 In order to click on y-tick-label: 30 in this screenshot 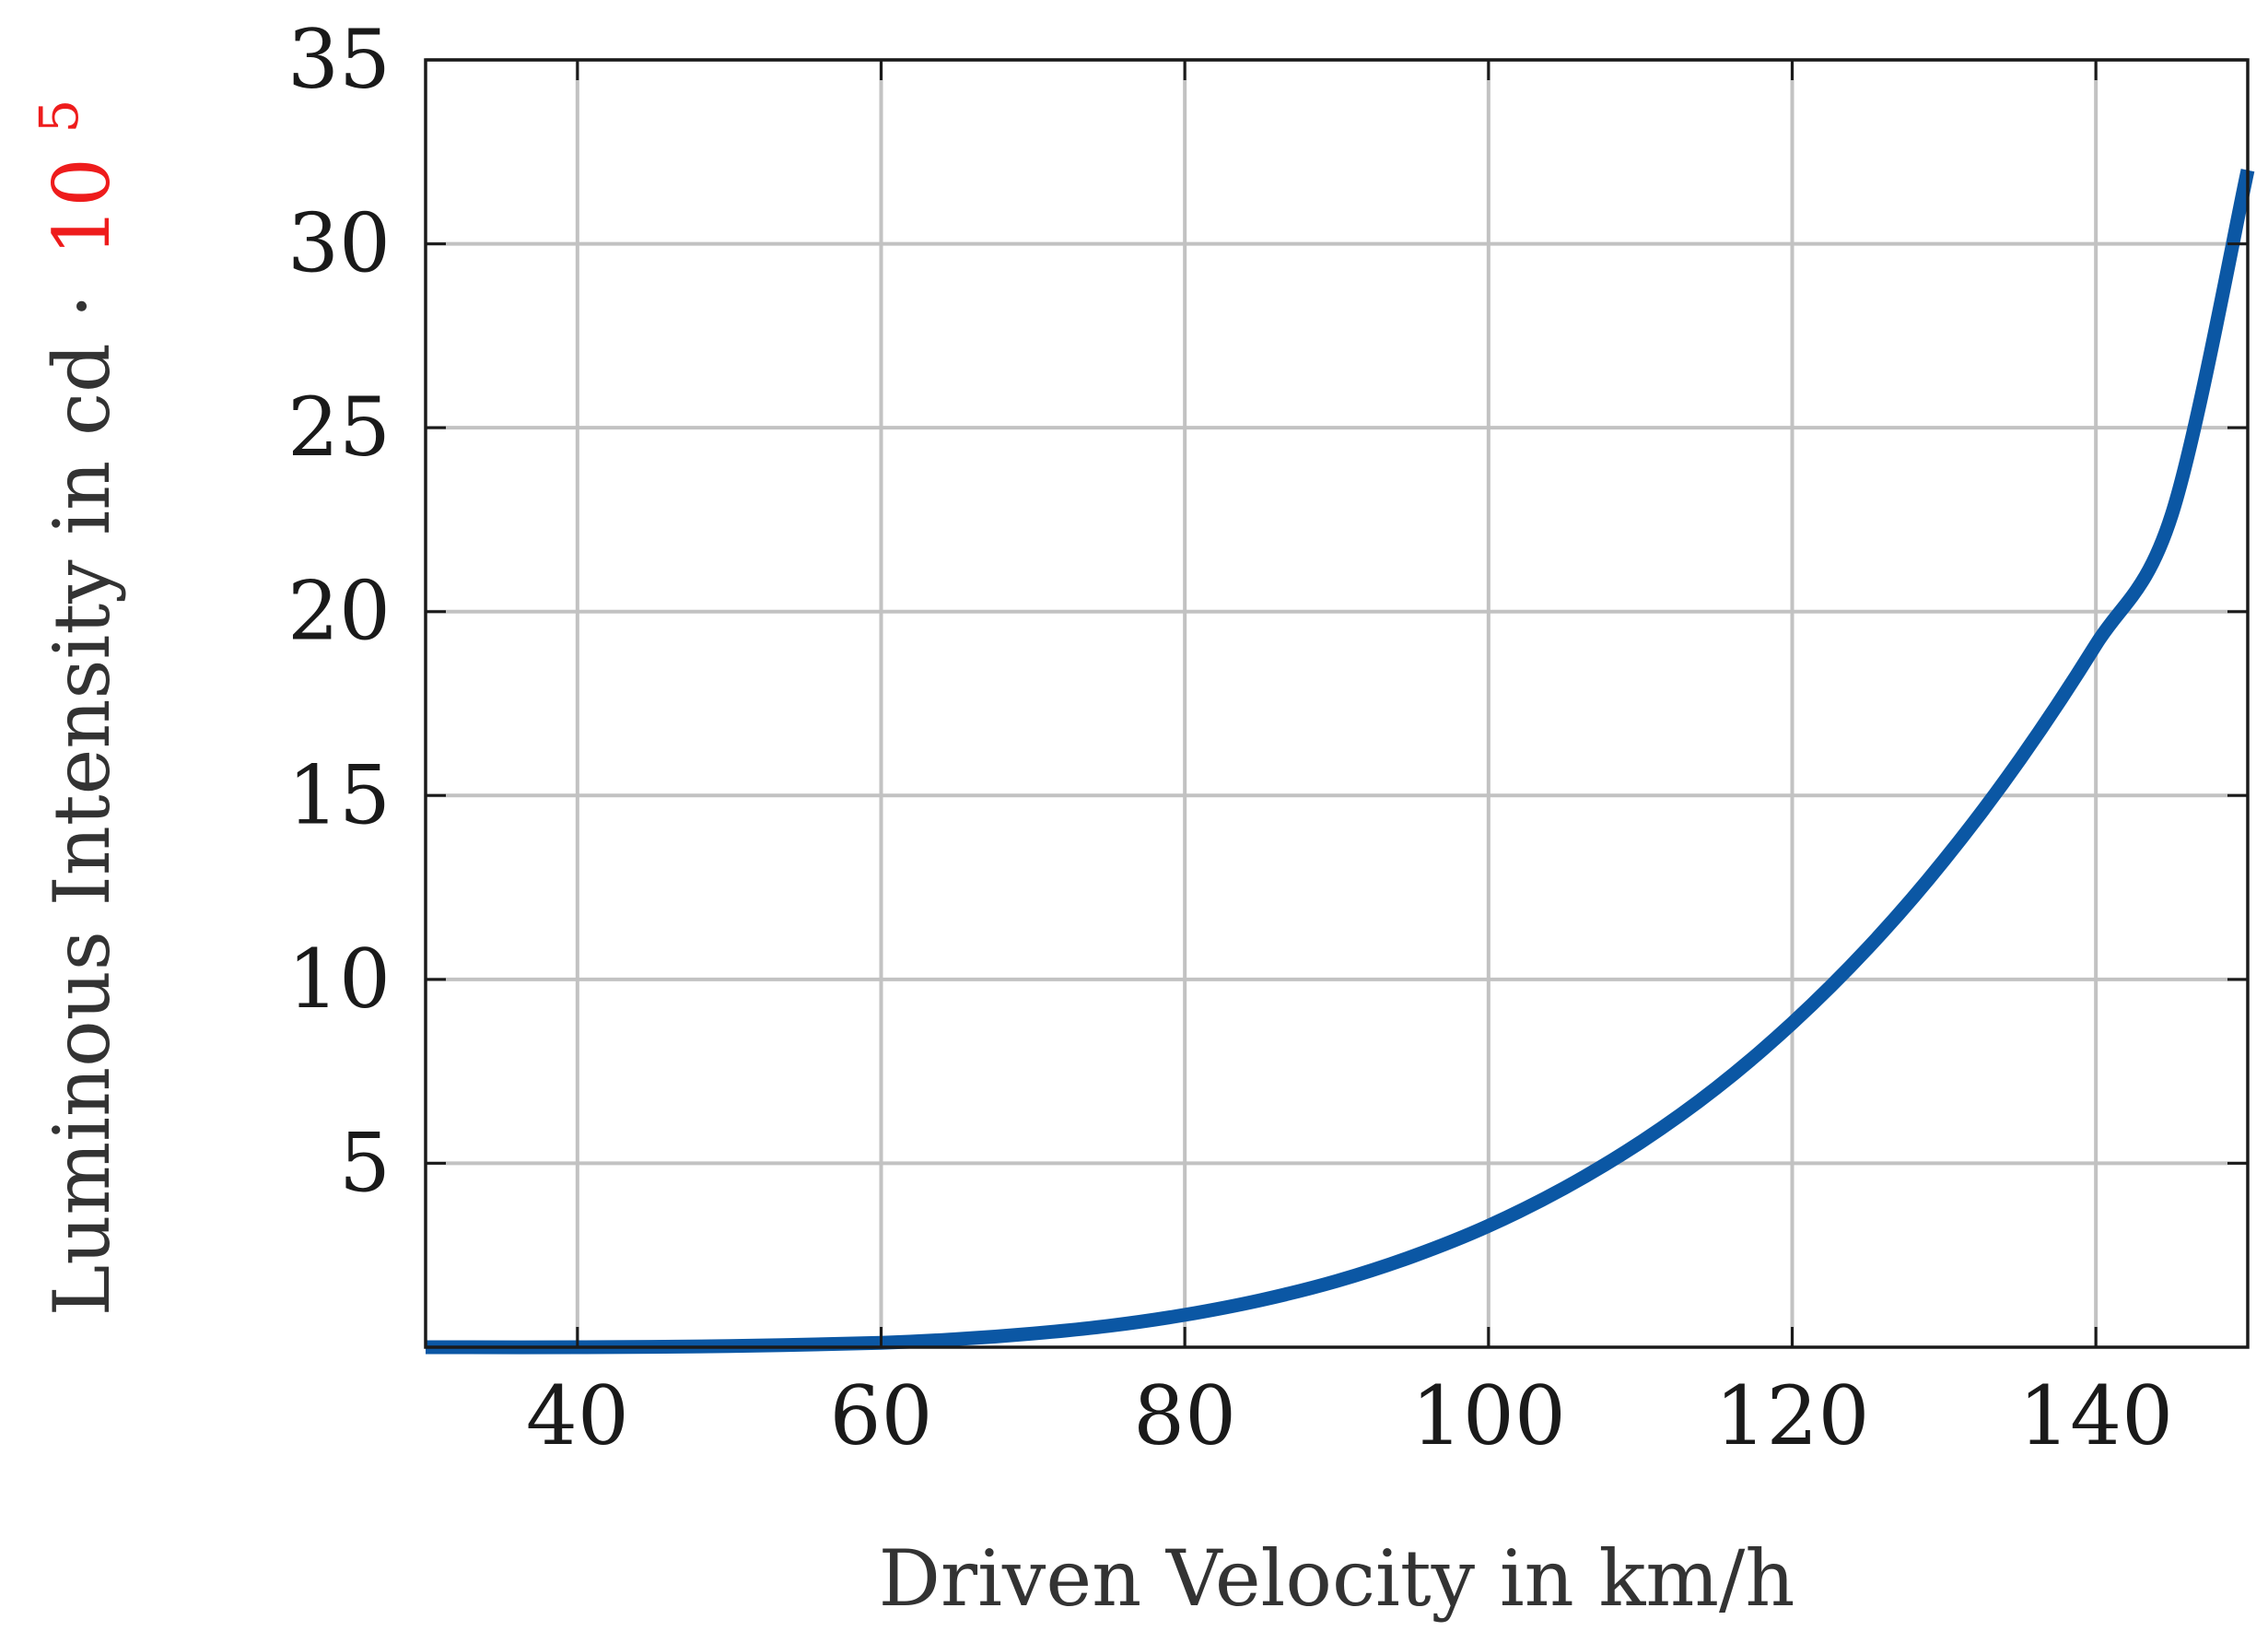, I will do `click(339, 243)`.